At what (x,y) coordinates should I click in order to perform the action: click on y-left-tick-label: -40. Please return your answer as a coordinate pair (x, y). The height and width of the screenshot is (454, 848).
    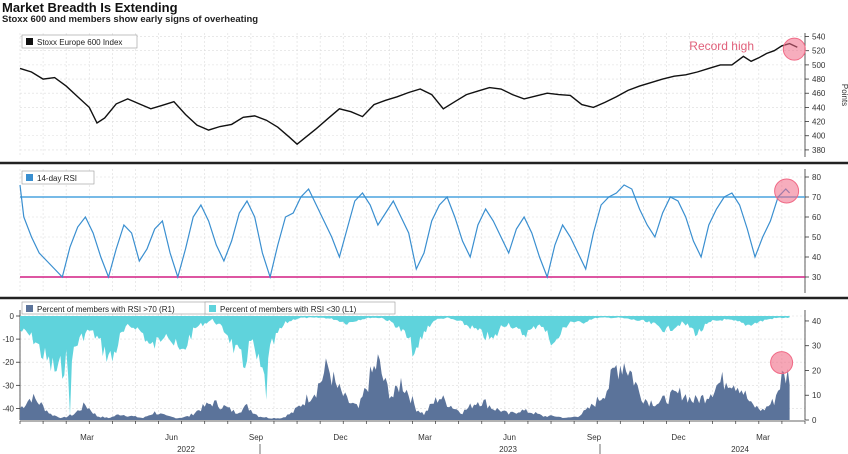
    Looking at the image, I should click on (8, 408).